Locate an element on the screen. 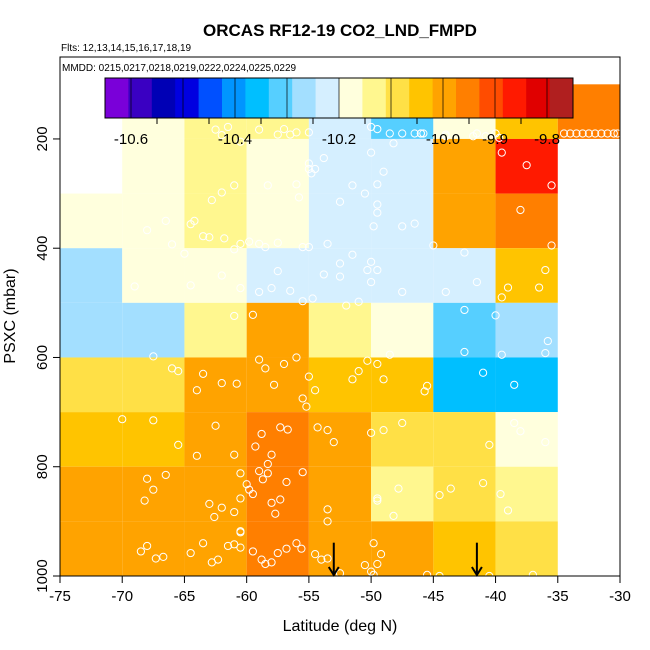  x-axis-label: Latitude (deg N) is located at coordinates (340, 626).